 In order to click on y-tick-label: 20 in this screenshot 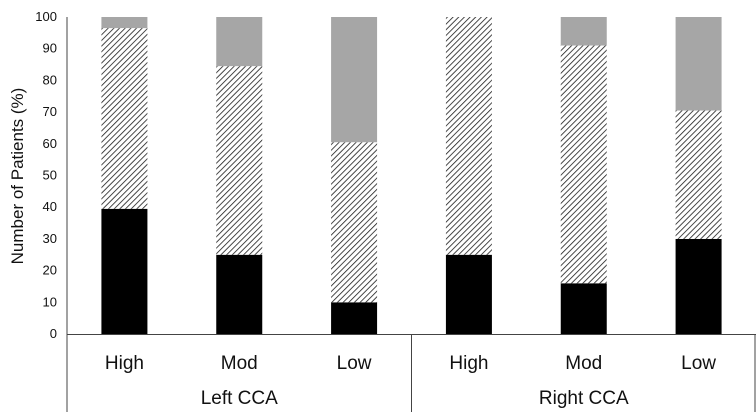, I will do `click(50, 270)`.